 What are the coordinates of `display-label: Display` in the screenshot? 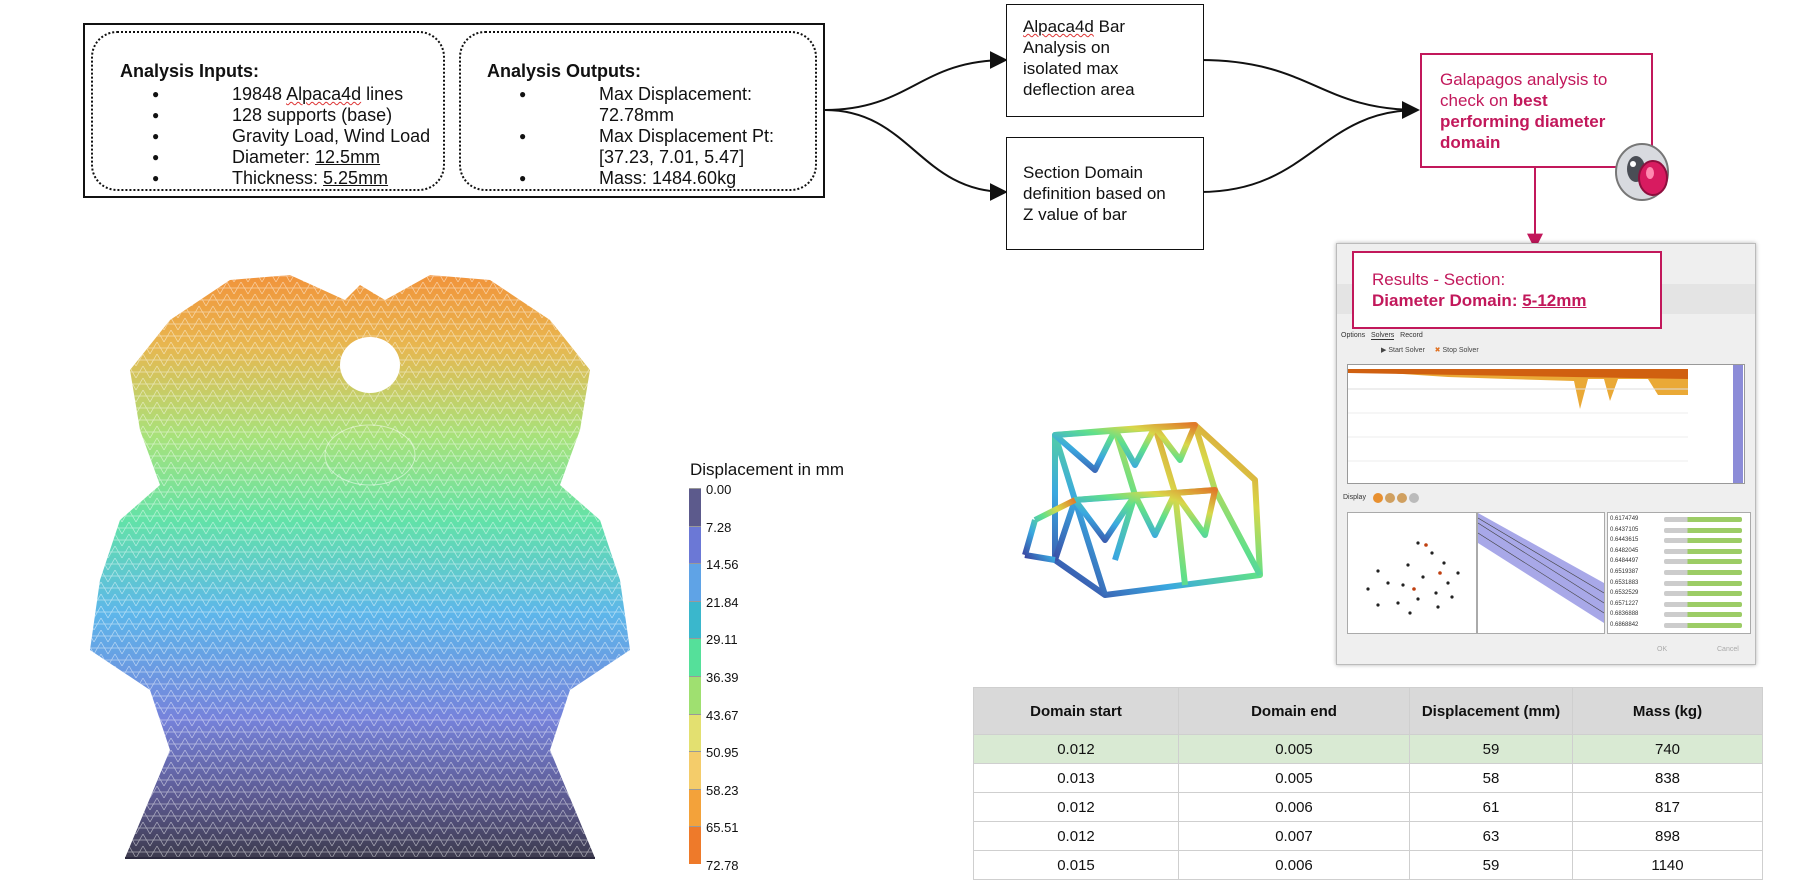 It's located at (1354, 497).